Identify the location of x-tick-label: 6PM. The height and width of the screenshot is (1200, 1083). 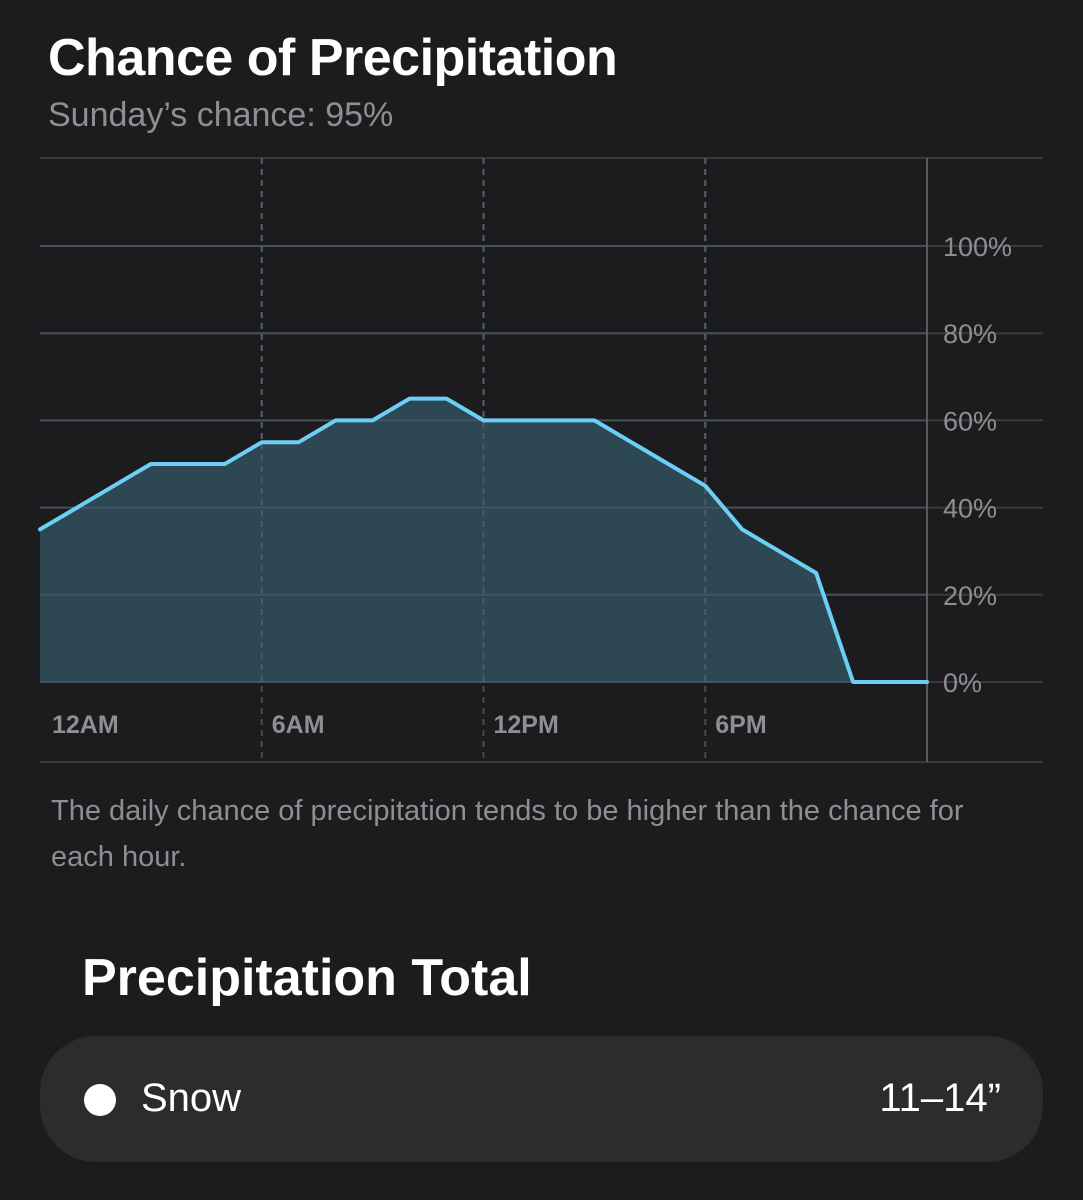
(740, 725).